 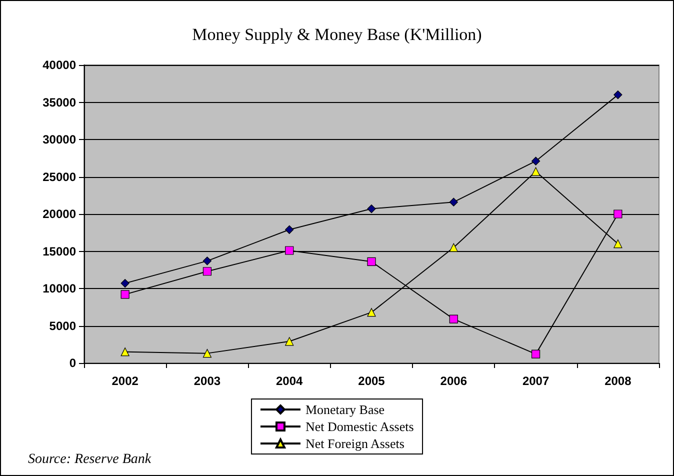 I want to click on legend-label: Monetary Base, so click(x=345, y=409).